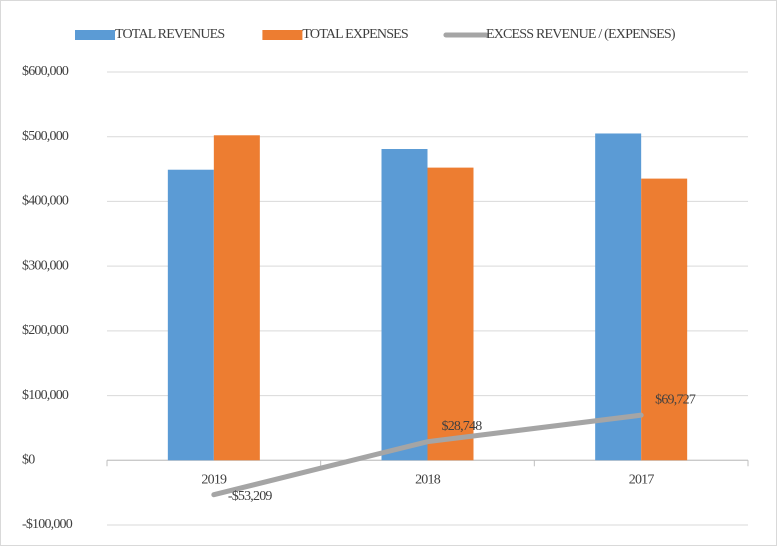 This screenshot has width=777, height=546. What do you see at coordinates (45, 265) in the screenshot?
I see `y-tick-label: $300,000` at bounding box center [45, 265].